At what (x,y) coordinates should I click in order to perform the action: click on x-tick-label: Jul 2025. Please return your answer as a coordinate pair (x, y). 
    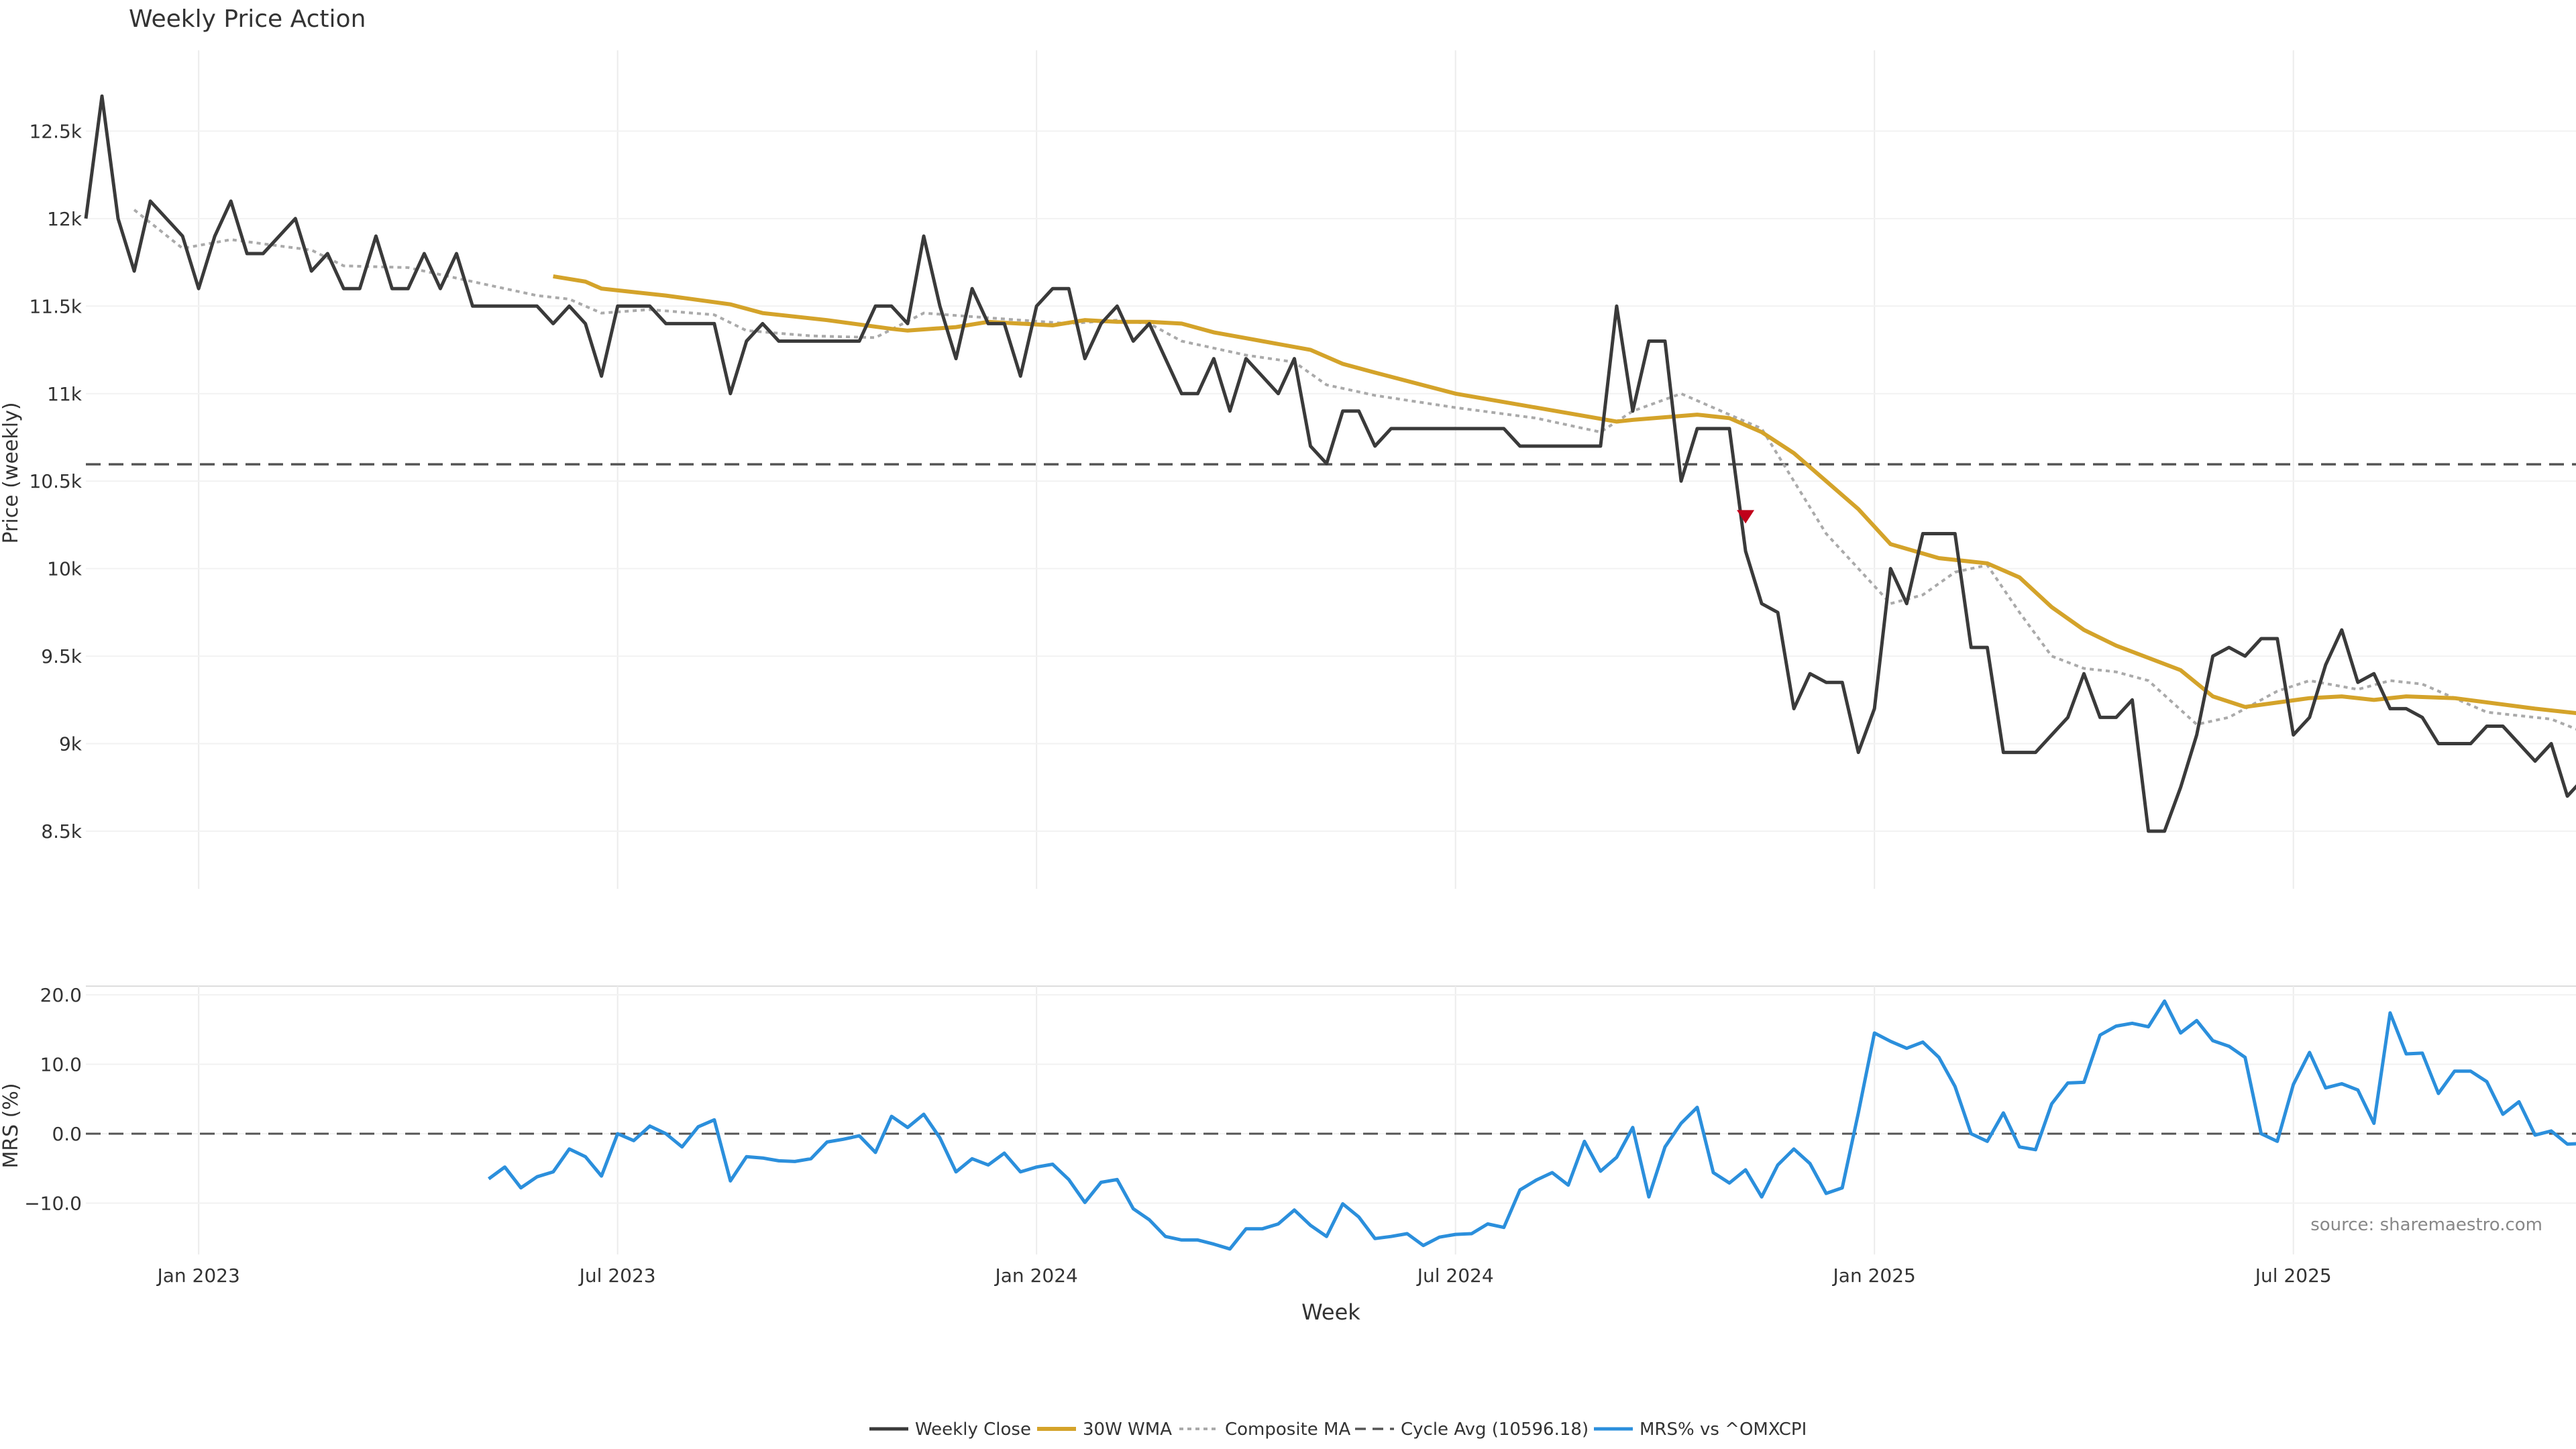
    Looking at the image, I should click on (2293, 1276).